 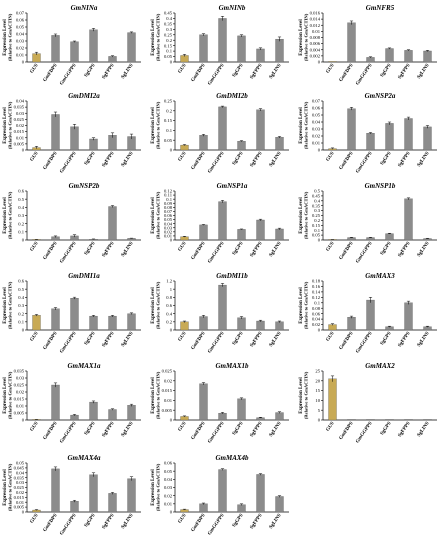 What do you see at coordinates (315, 19) in the screenshot?
I see `y-tick-label: 0.014` at bounding box center [315, 19].